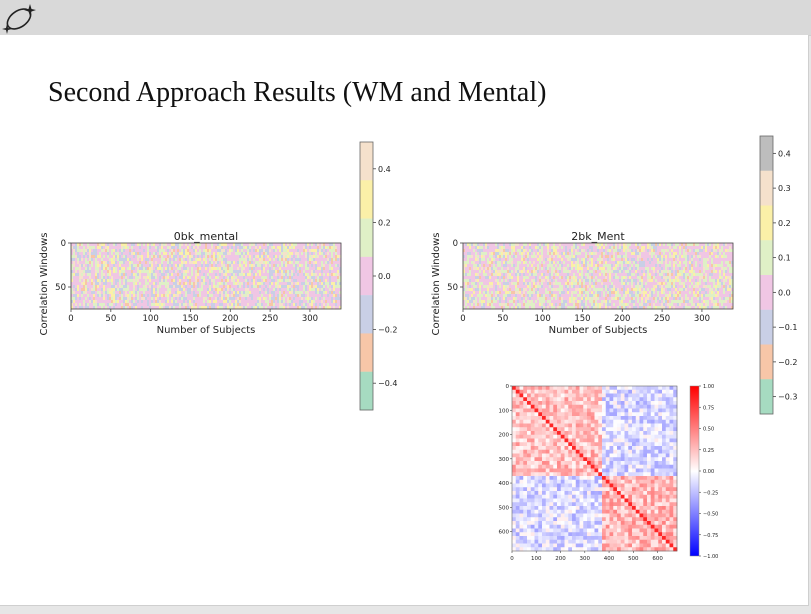 This screenshot has height=614, width=811. What do you see at coordinates (366, 314) in the screenshot?
I see `colorbar-0bk-segment` at bounding box center [366, 314].